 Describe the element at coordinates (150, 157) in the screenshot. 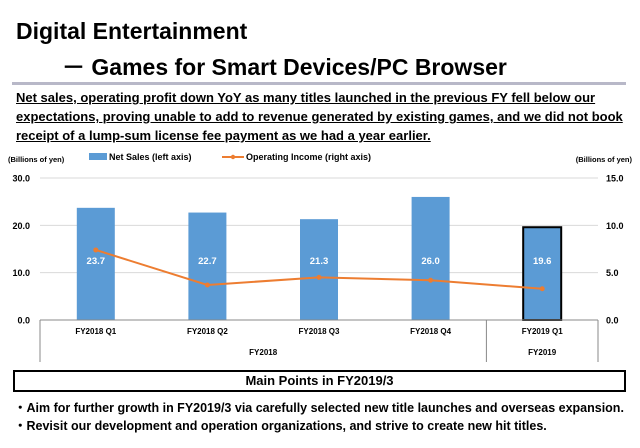

I see `legend-net-sales: Net Sales (left axis)` at that location.